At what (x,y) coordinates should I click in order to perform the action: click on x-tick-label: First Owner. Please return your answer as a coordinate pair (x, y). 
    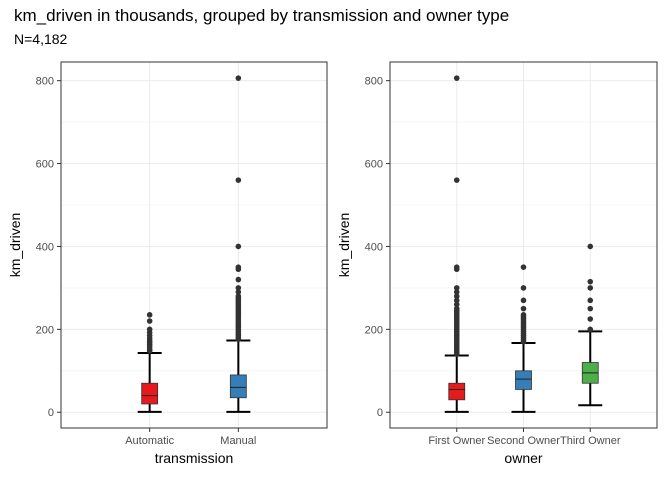
    Looking at the image, I should click on (456, 441).